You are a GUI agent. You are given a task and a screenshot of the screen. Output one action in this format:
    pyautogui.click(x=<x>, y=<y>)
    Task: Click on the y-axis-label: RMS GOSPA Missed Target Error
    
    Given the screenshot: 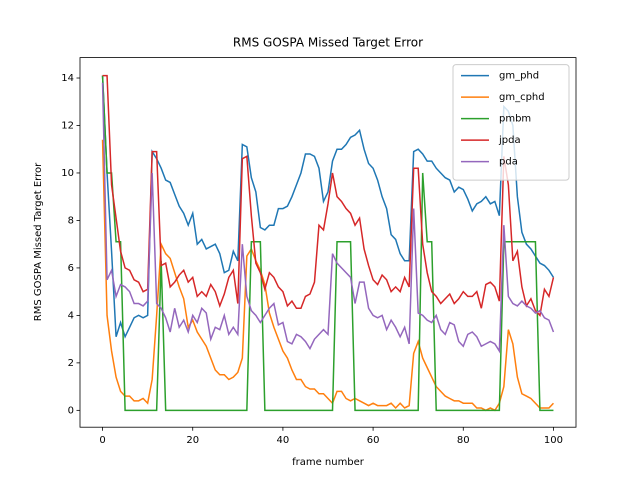 What is the action you would take?
    pyautogui.click(x=38, y=241)
    